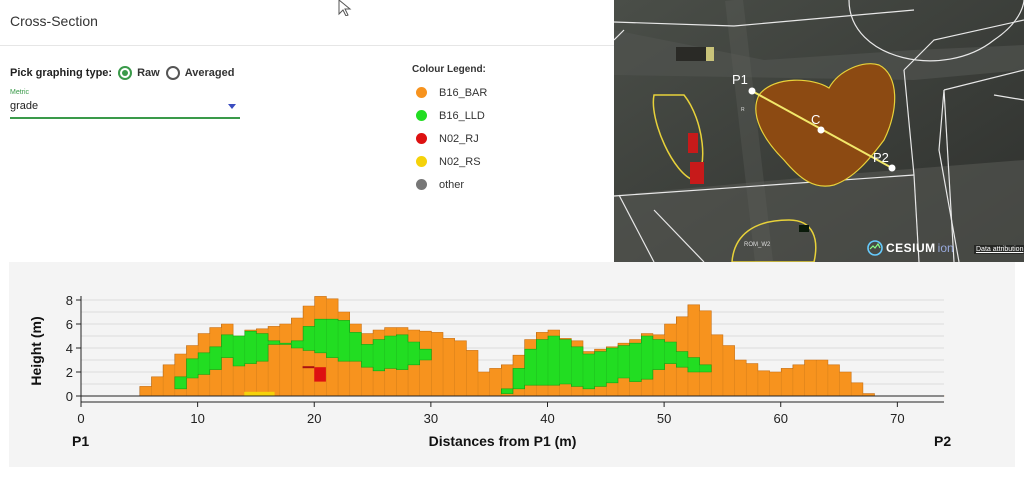  I want to click on x-tick-label: 0, so click(80, 418).